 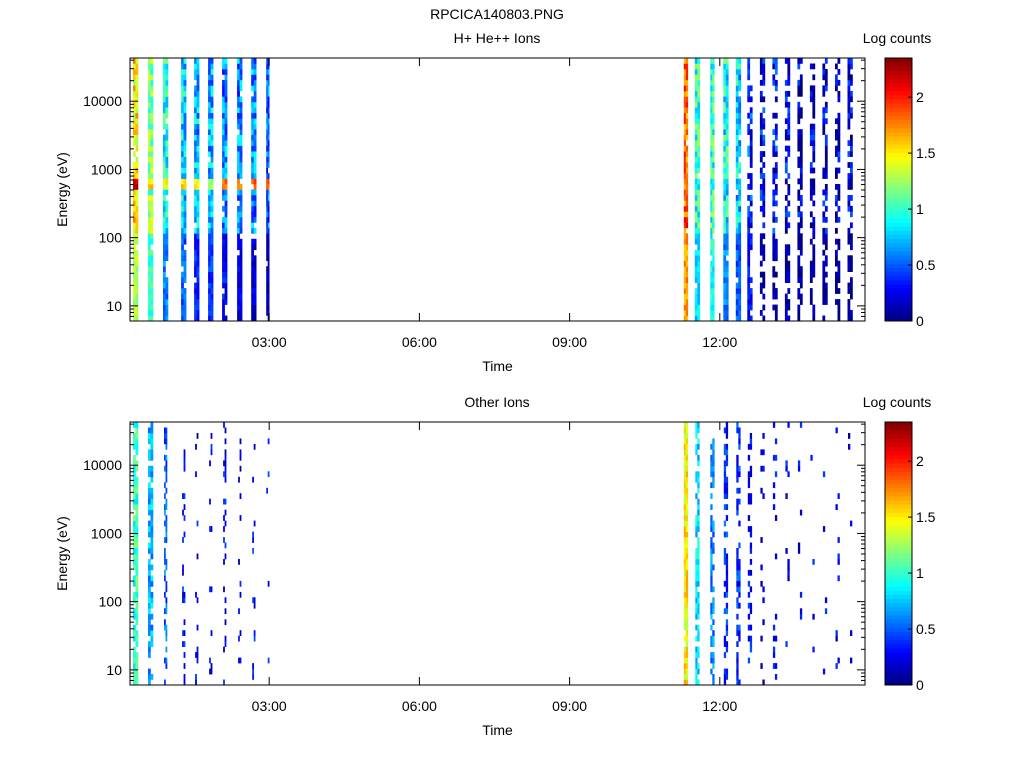 I want to click on colorbar-tick-label: 0.5, so click(x=926, y=629).